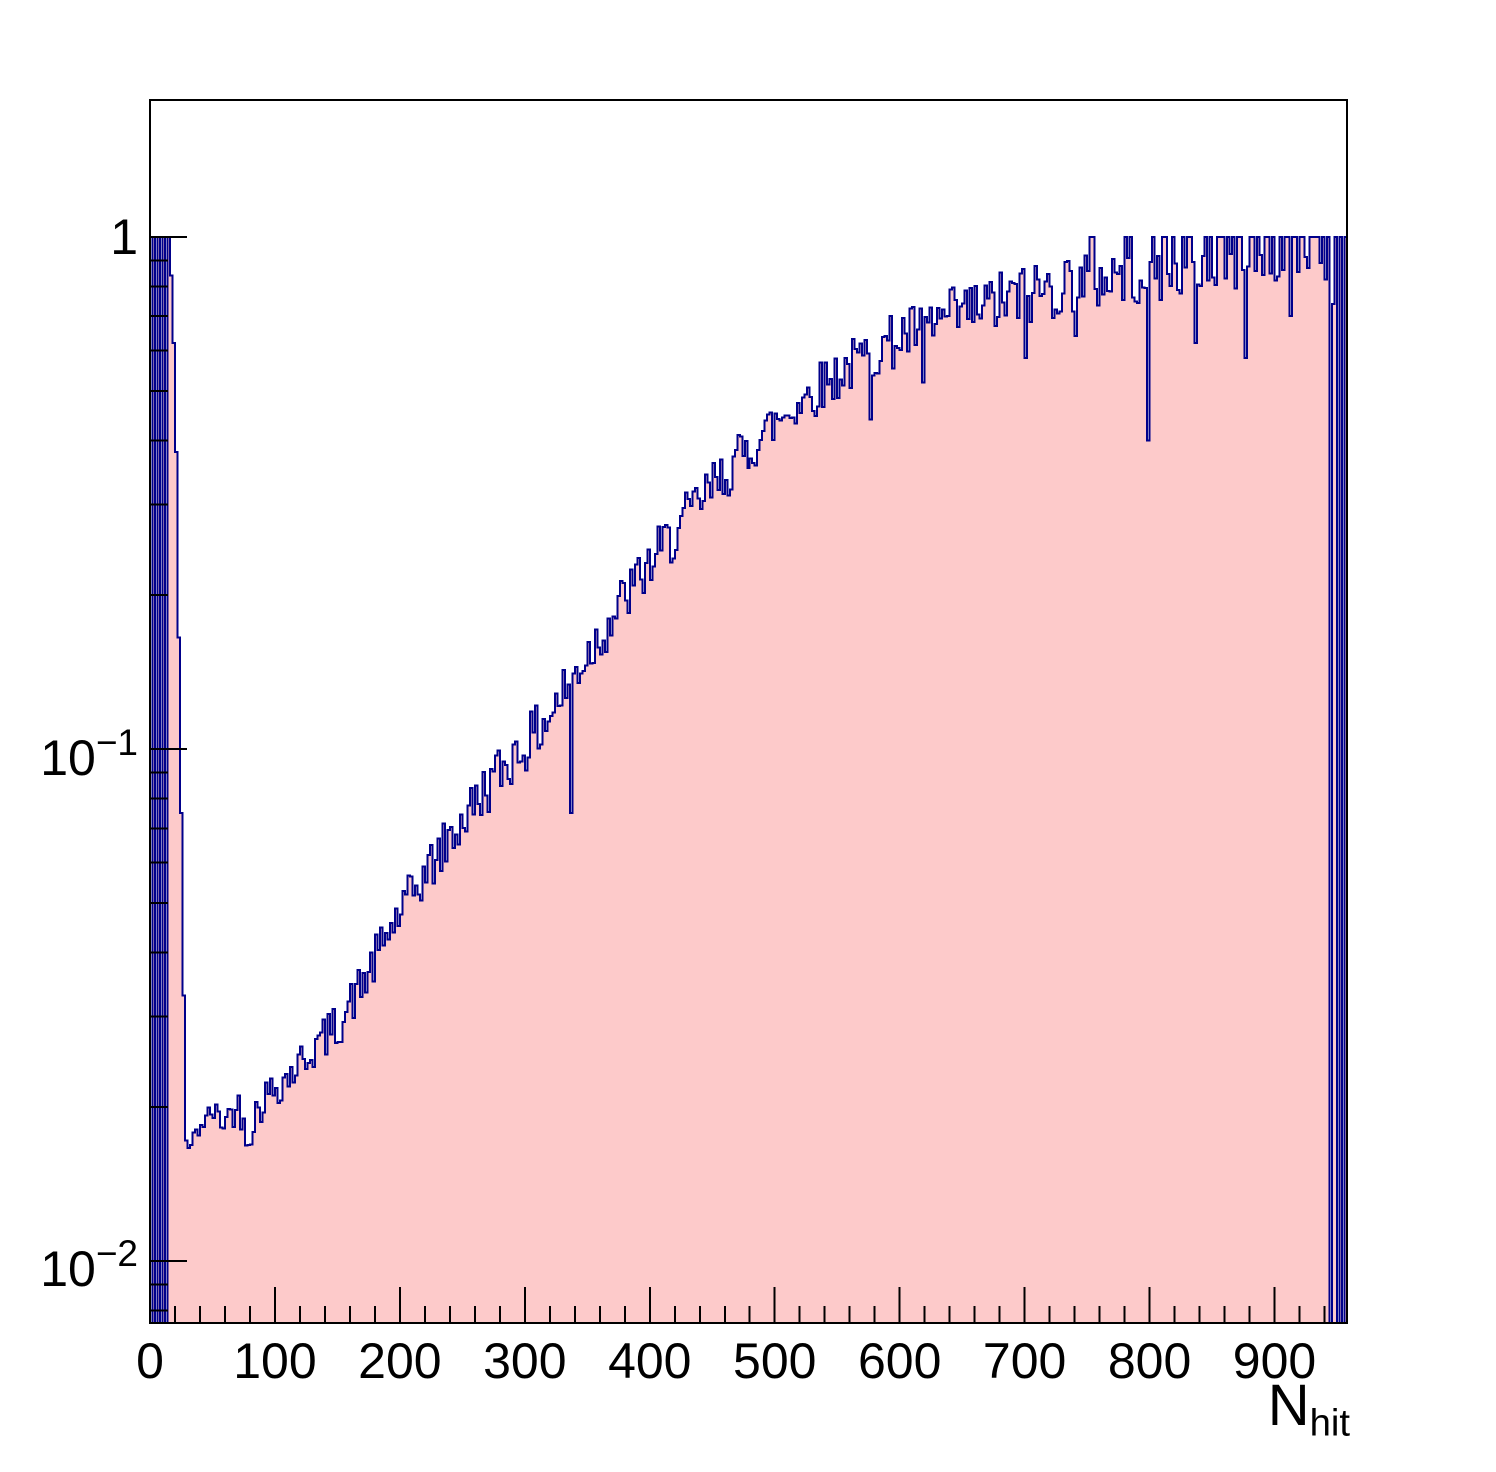 Image resolution: width=1496 pixels, height=1472 pixels. I want to click on x-tick-label: 400, so click(650, 1361).